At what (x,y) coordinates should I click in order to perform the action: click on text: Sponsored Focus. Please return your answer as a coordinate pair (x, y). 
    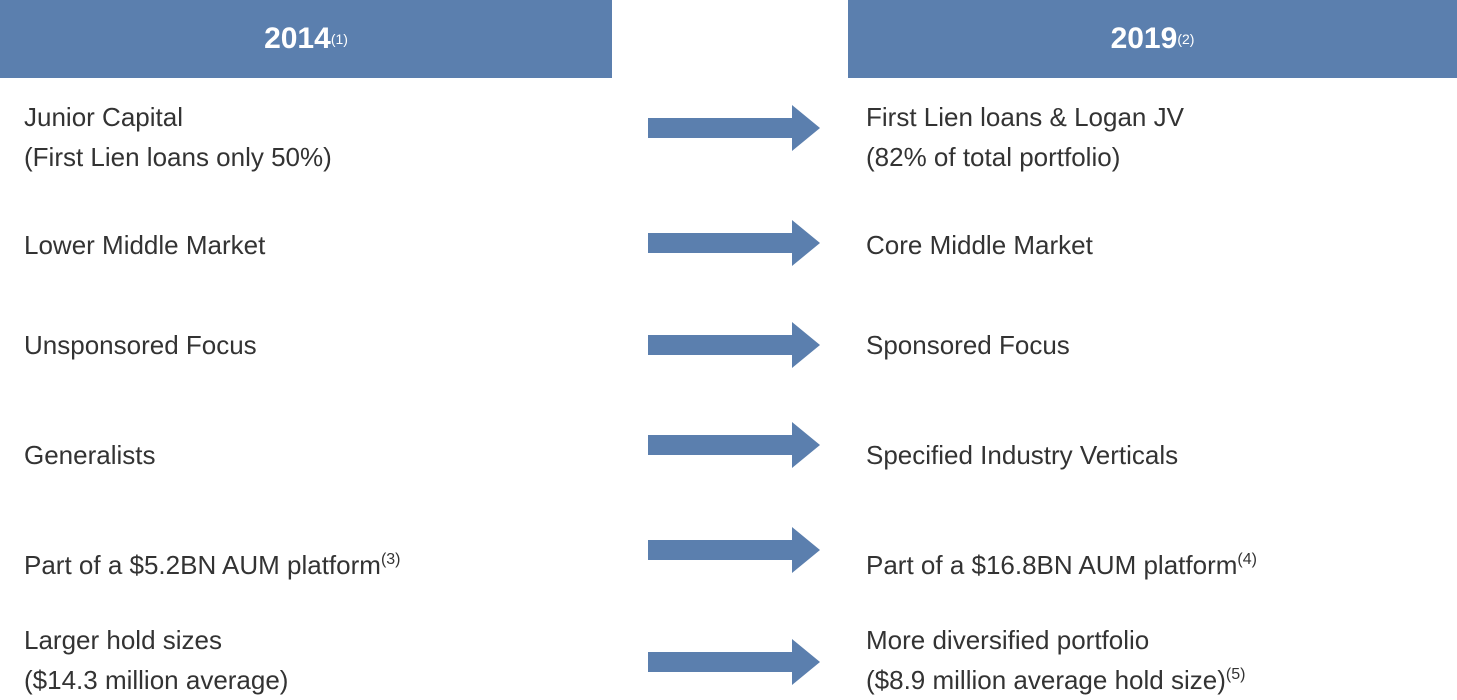
    Looking at the image, I should click on (968, 345).